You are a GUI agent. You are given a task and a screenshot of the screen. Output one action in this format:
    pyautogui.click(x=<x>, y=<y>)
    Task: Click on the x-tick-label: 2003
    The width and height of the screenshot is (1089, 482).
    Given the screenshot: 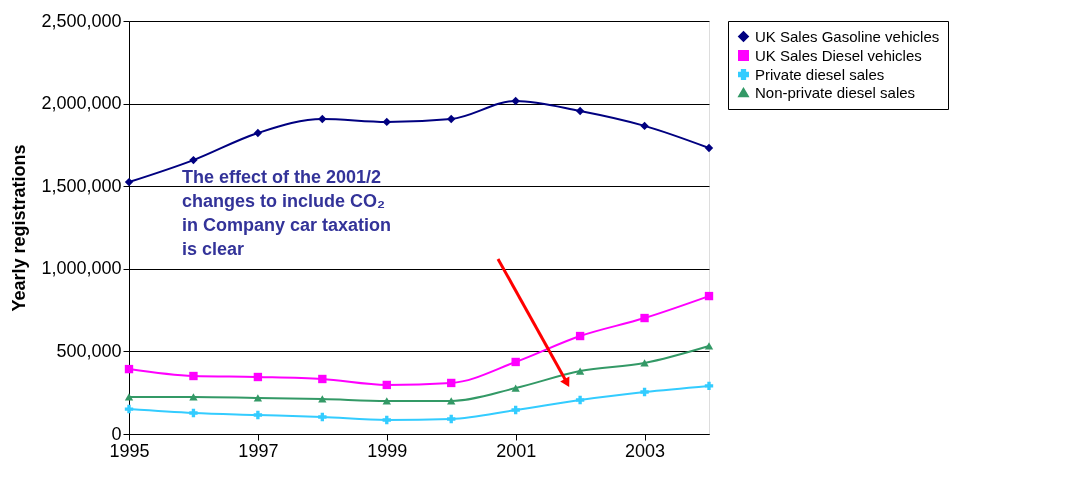 What is the action you would take?
    pyautogui.click(x=645, y=450)
    